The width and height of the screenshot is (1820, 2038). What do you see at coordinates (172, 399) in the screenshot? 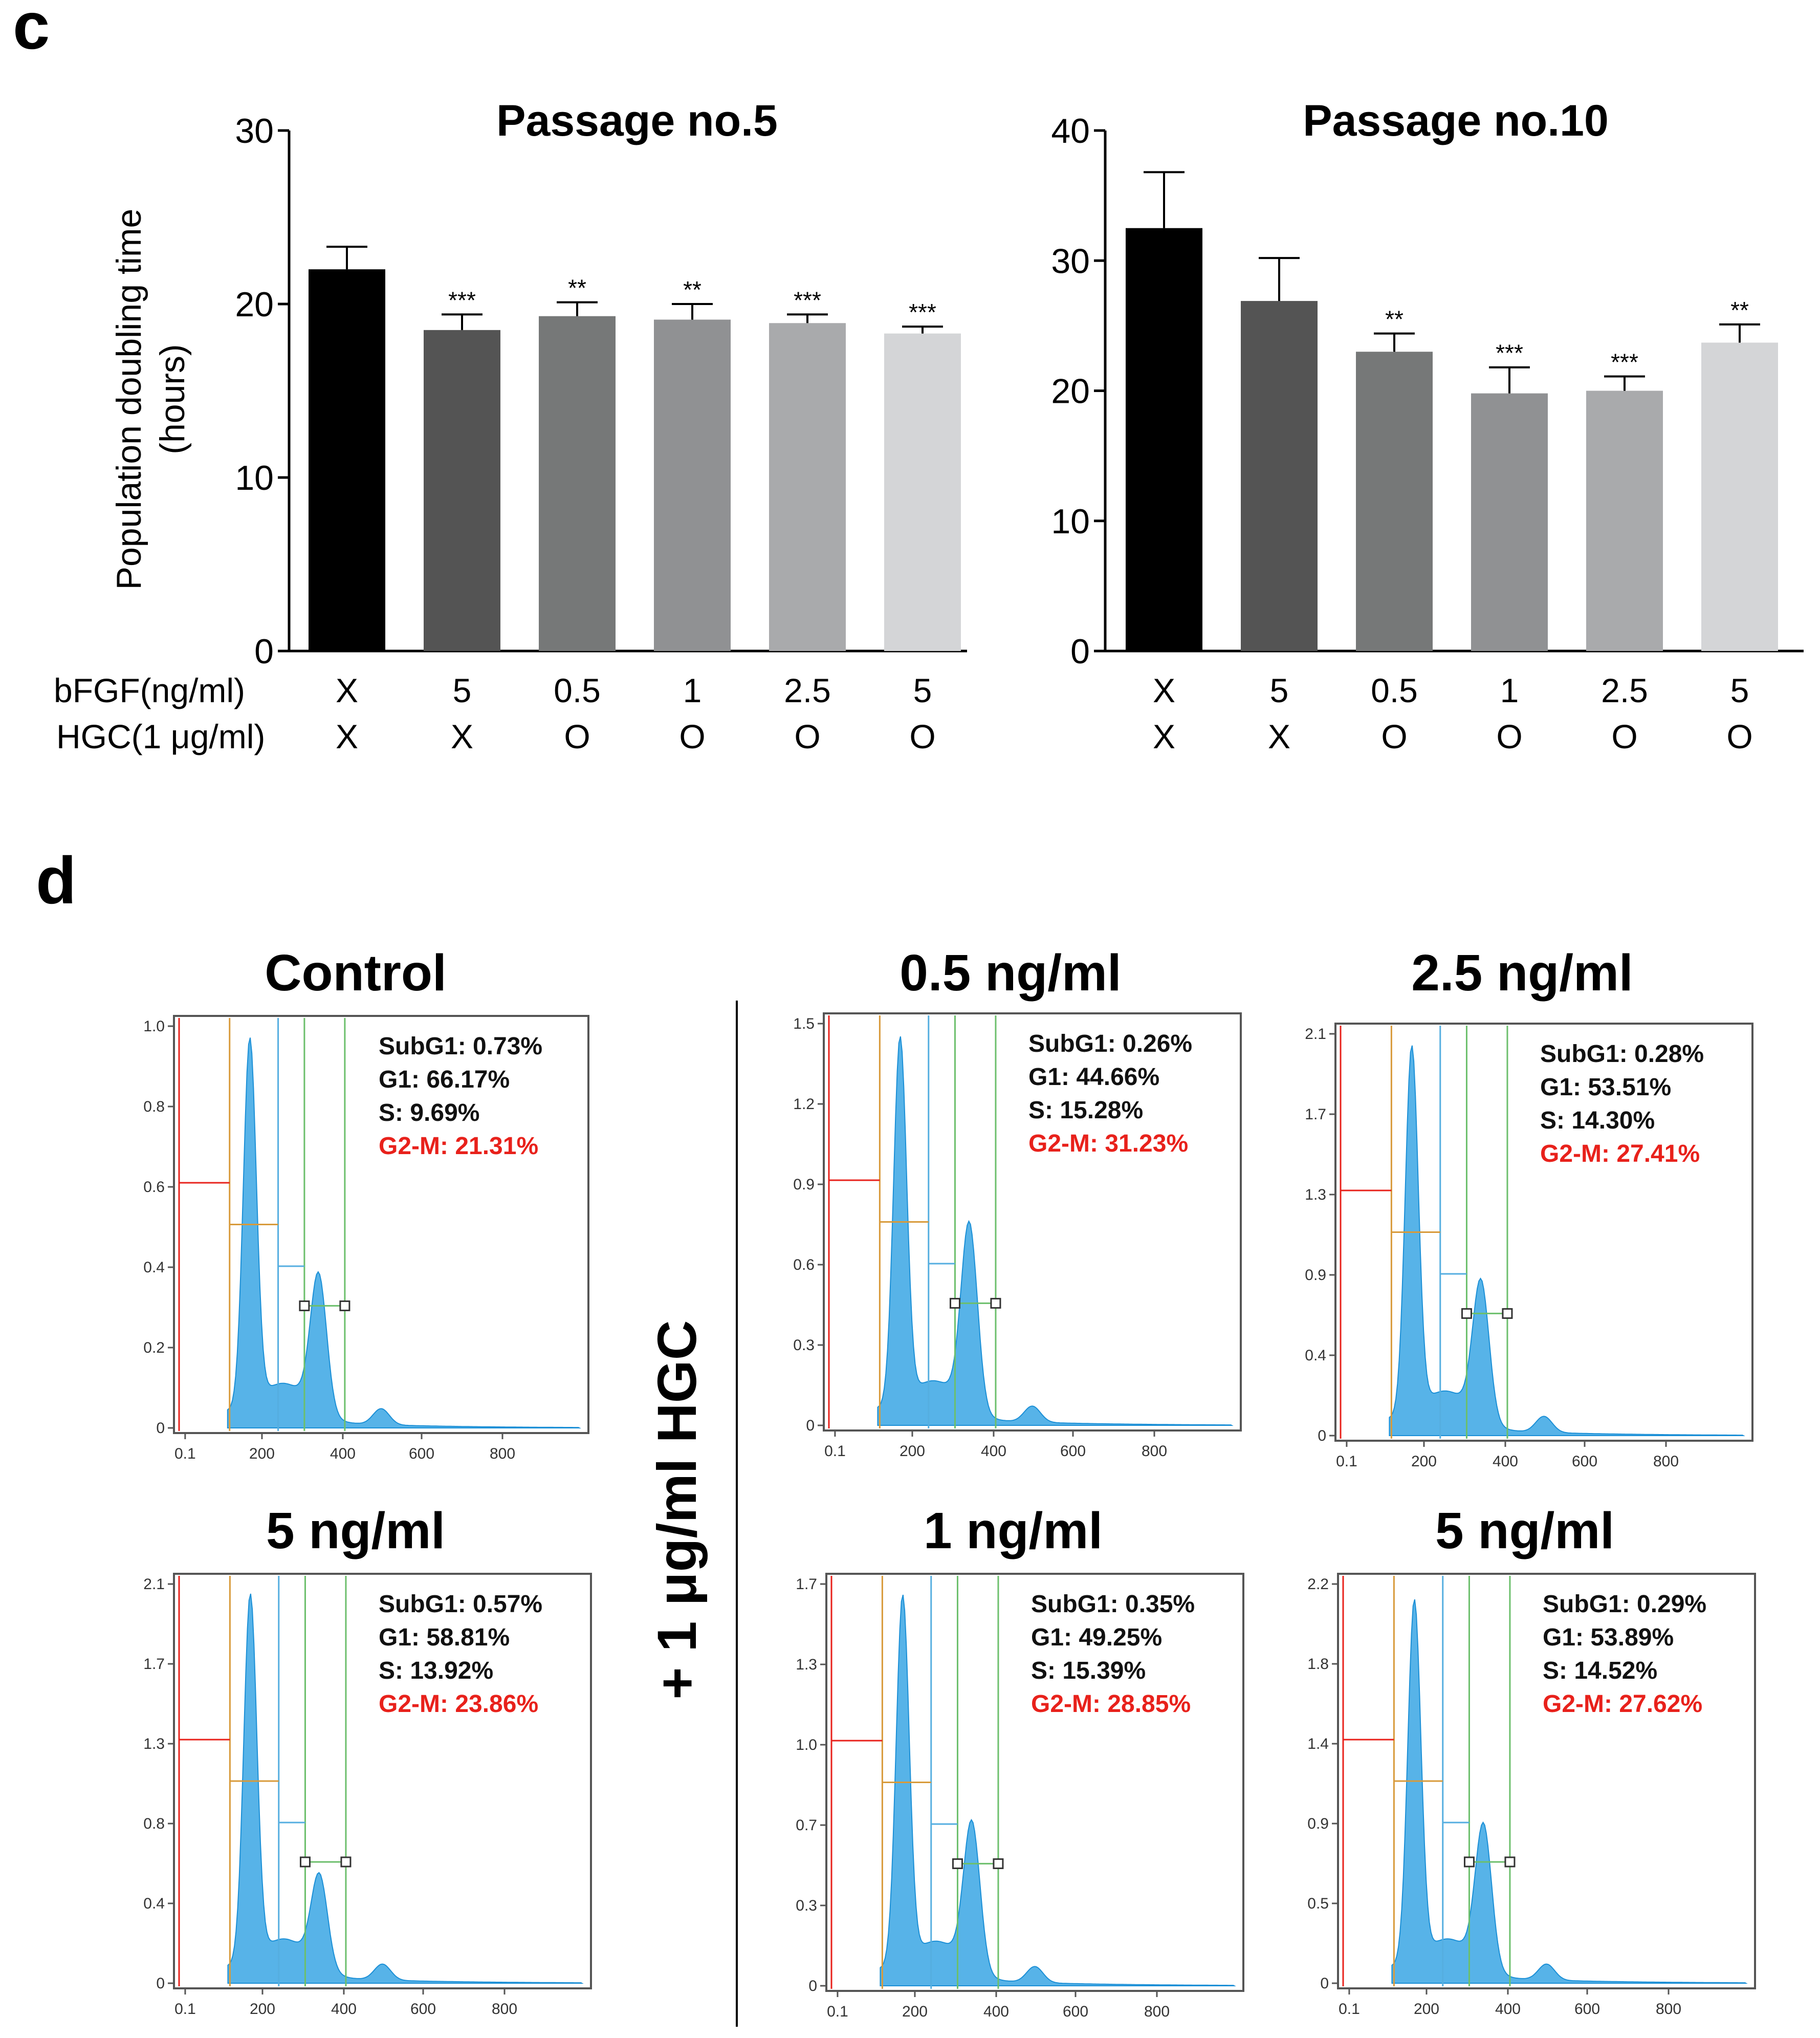
I see `y-axis-label-line2: (hours)` at bounding box center [172, 399].